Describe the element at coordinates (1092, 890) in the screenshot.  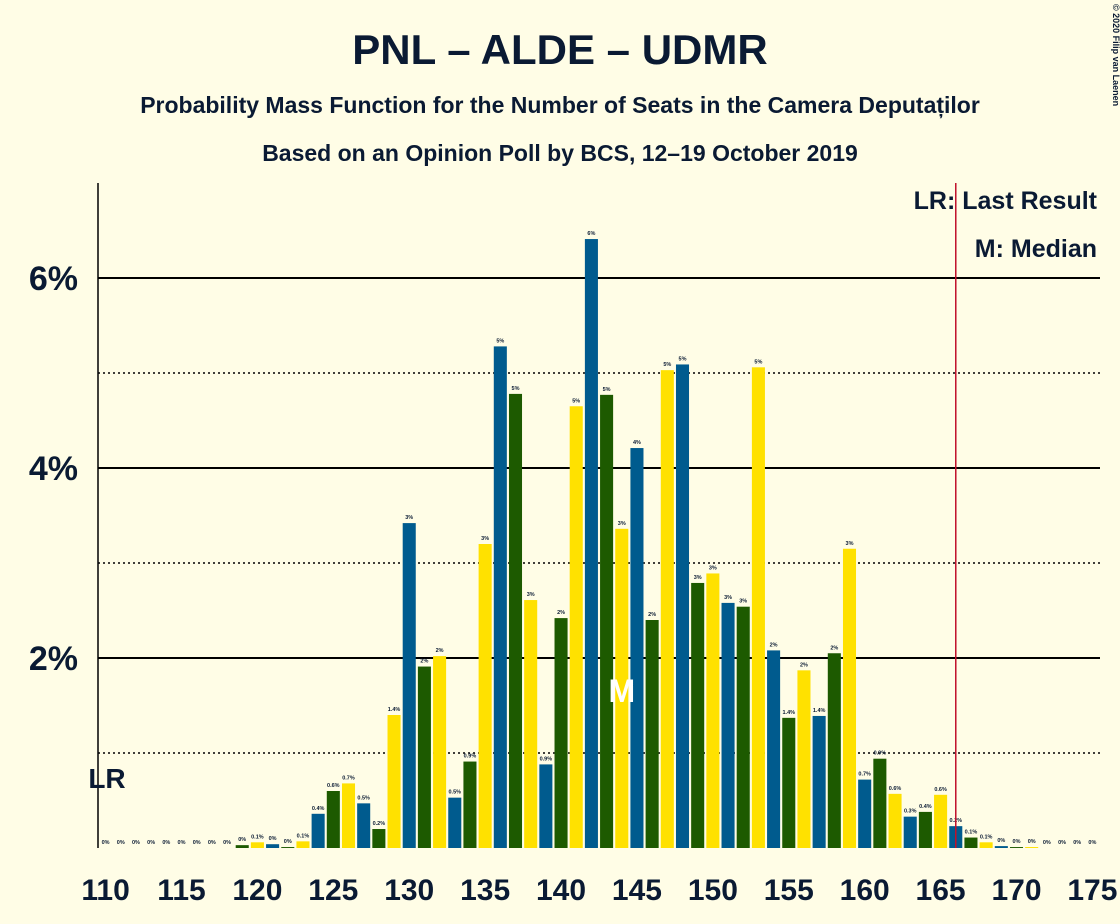
I see `x-tick-label: 175` at that location.